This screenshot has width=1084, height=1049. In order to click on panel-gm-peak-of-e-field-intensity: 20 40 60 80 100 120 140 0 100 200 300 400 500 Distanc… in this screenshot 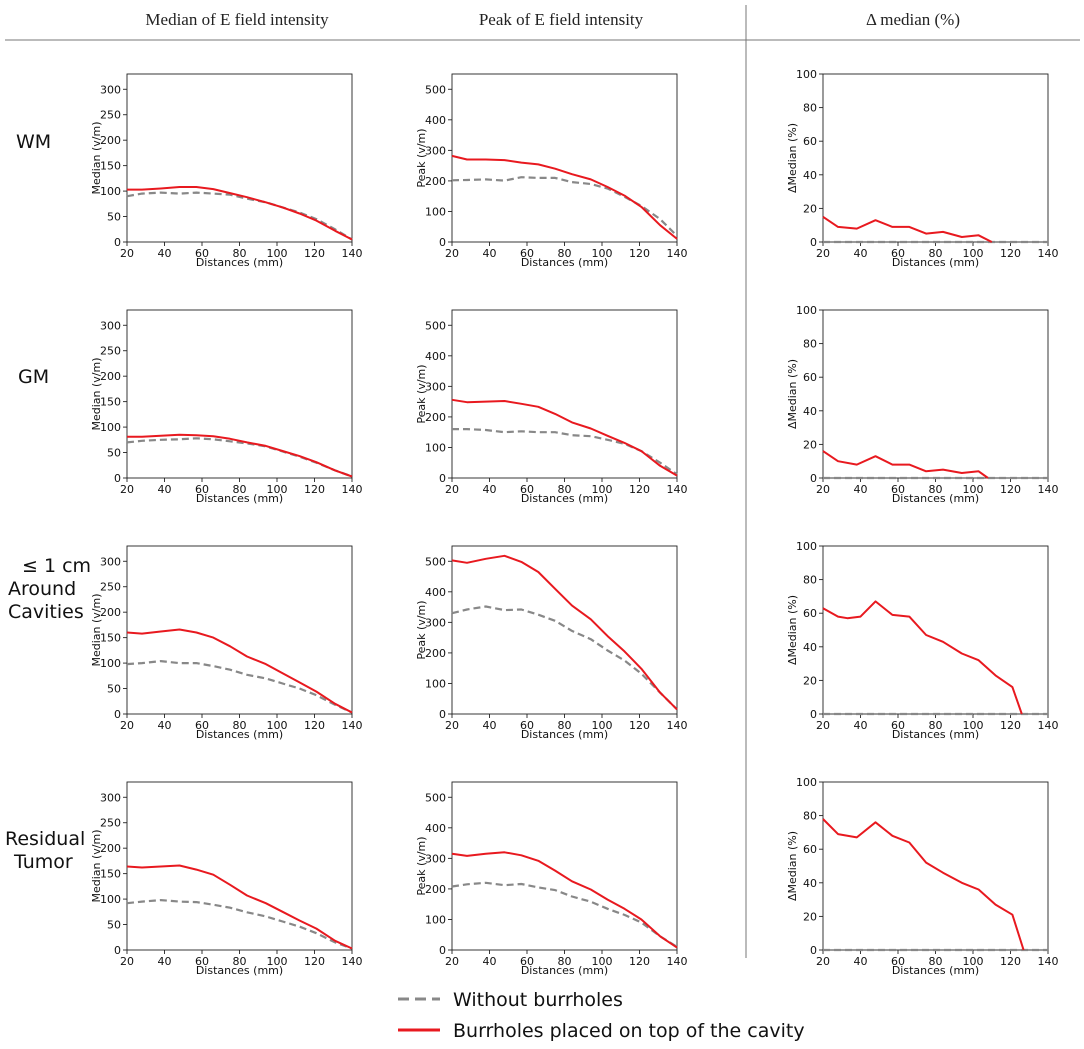, I will do `click(551, 407)`.